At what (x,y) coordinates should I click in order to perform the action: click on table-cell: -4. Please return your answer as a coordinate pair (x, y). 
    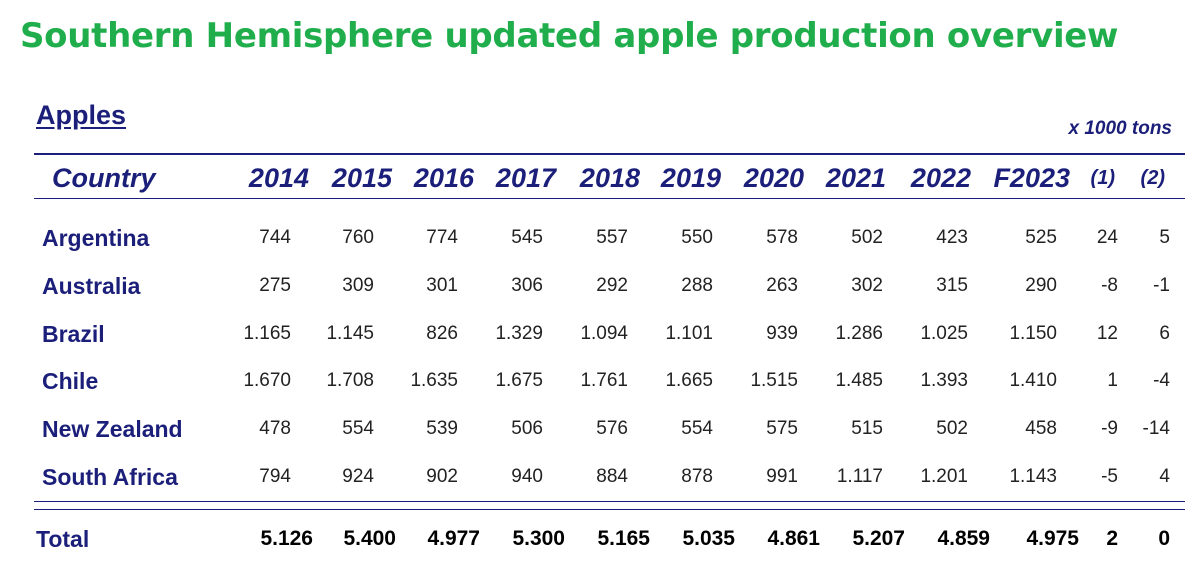
    Looking at the image, I should click on (1161, 380).